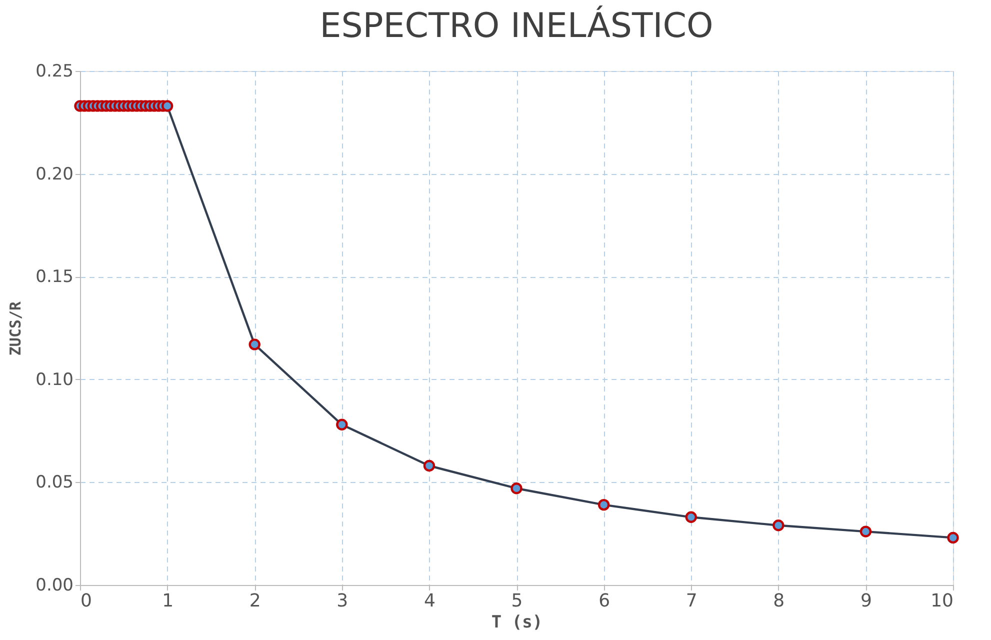 This screenshot has width=991, height=640. I want to click on x-tick-label: 10, so click(942, 601).